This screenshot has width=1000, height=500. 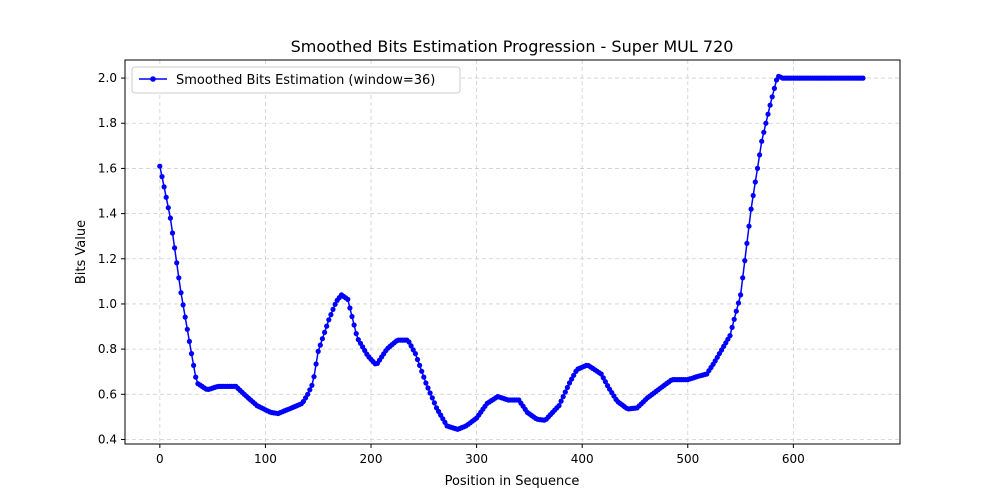 I want to click on legend: Smoothed Bits Estimation (window=36), so click(x=296, y=80).